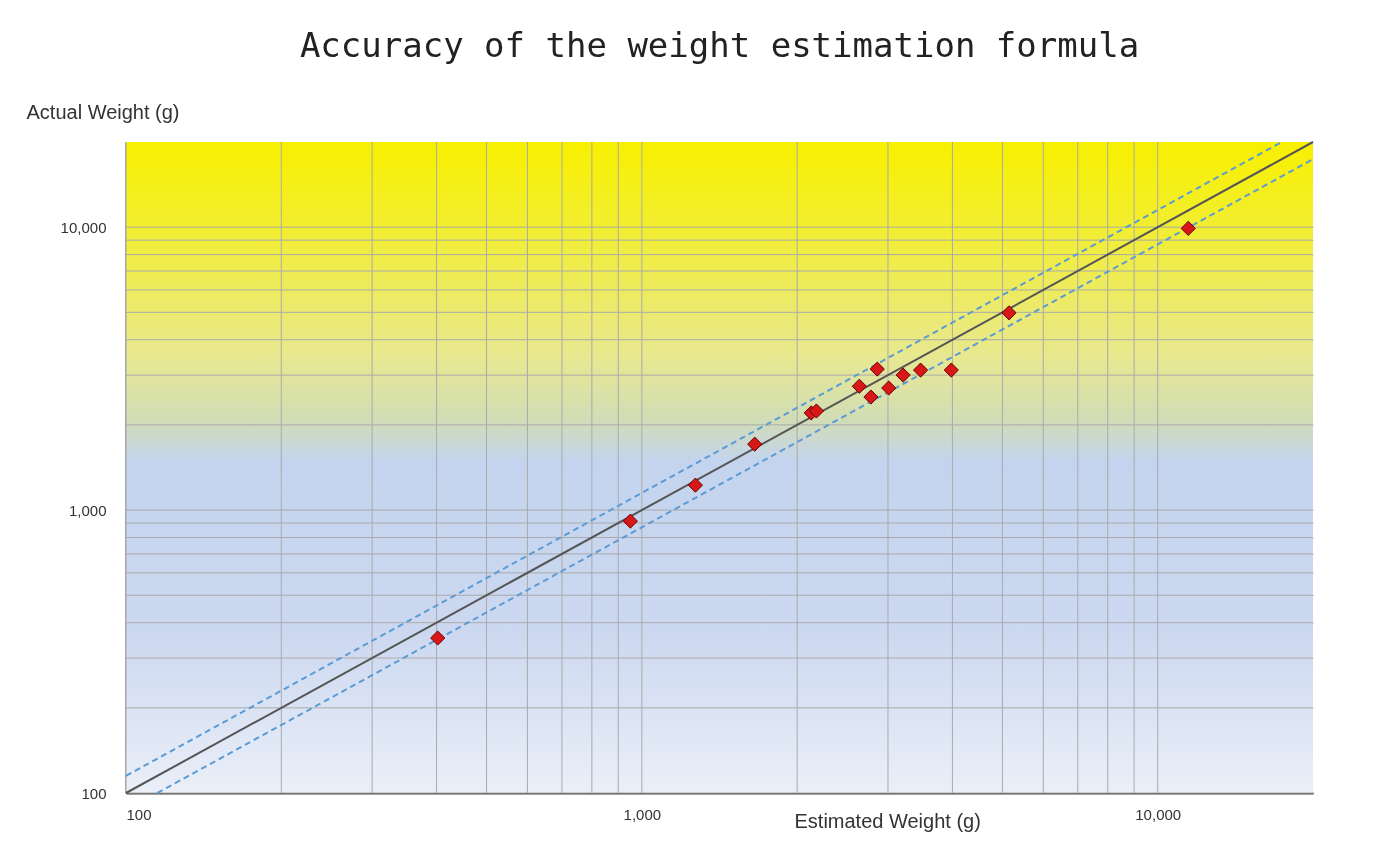  Describe the element at coordinates (642, 814) in the screenshot. I see `x-tick-label: 1,000` at that location.